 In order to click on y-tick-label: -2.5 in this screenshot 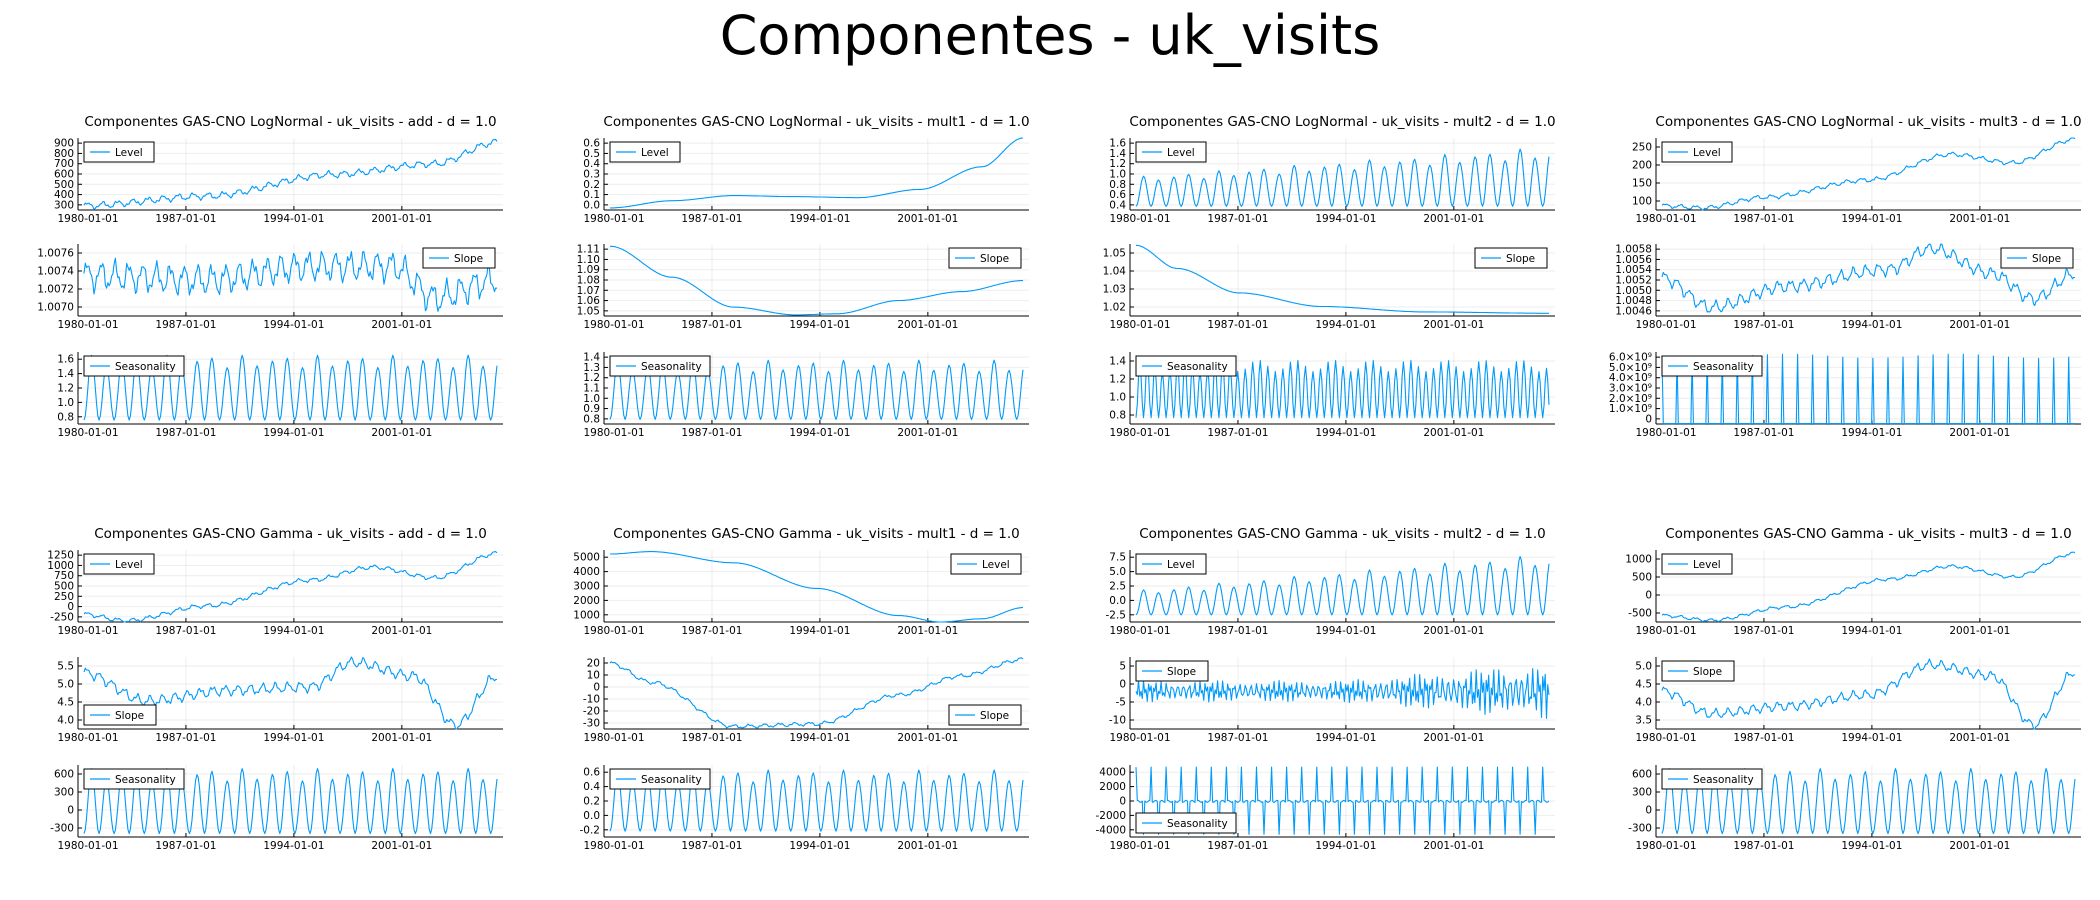, I will do `click(1116, 615)`.